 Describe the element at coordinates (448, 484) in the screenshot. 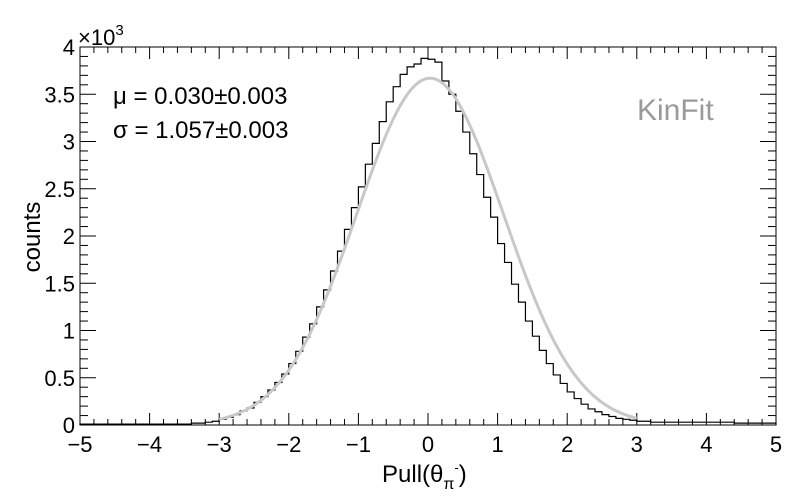

I see `x-axis-title-subscript: π` at that location.